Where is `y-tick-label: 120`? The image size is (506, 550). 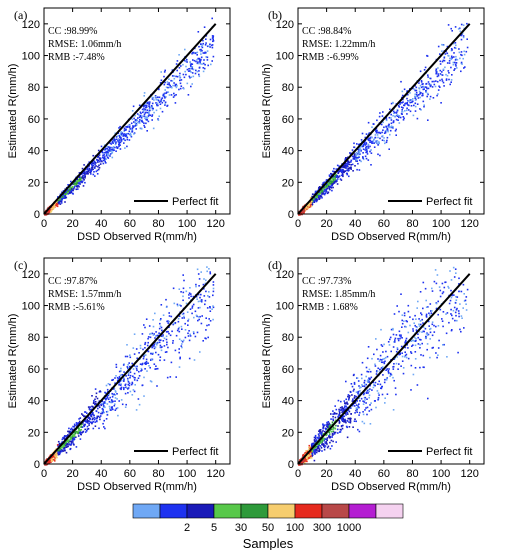
y-tick-label: 120 is located at coordinates (31, 275).